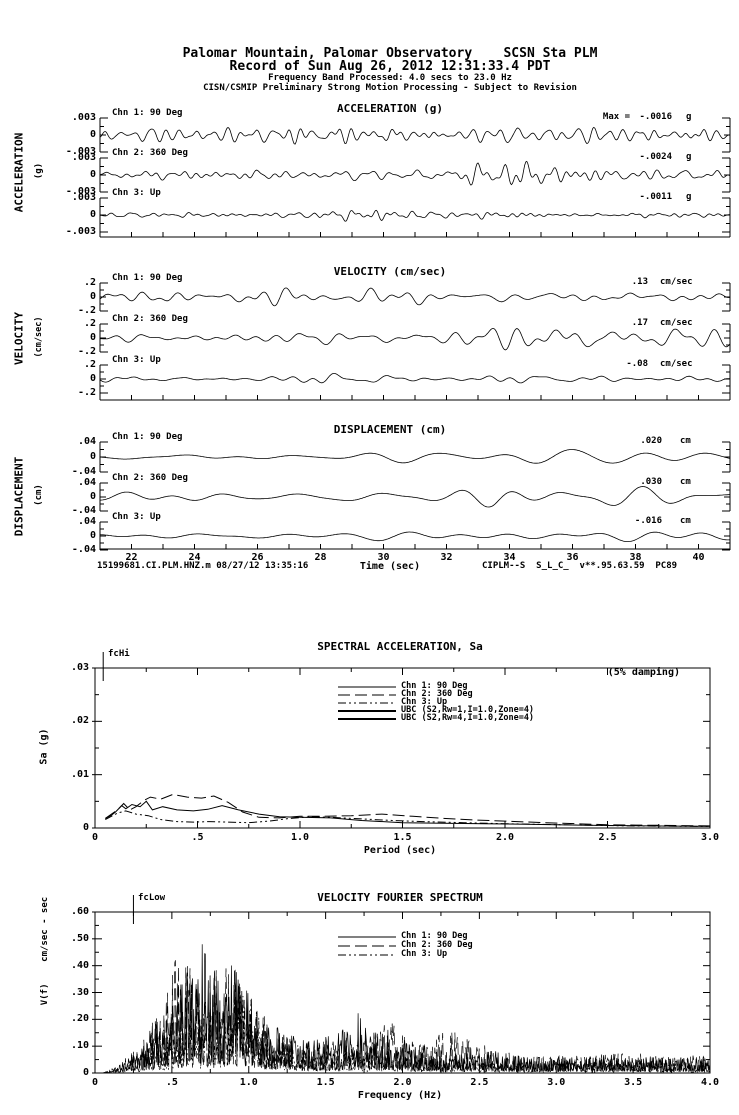  What do you see at coordinates (79, 1019) in the screenshot?
I see `y-tick-label: .20` at bounding box center [79, 1019].